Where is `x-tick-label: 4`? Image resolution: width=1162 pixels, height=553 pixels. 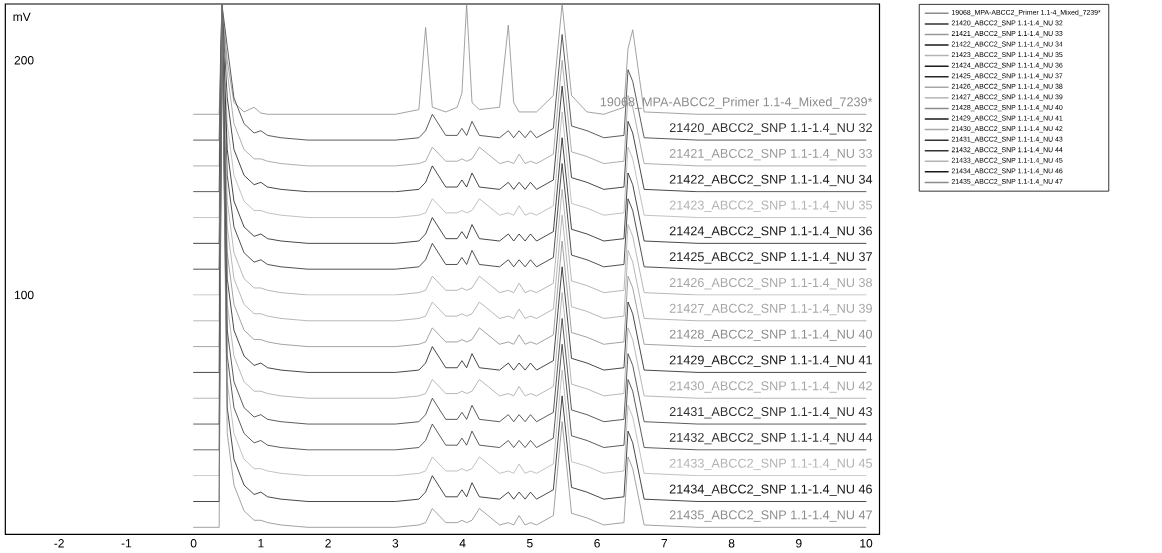
x-tick-label: 4 is located at coordinates (462, 543).